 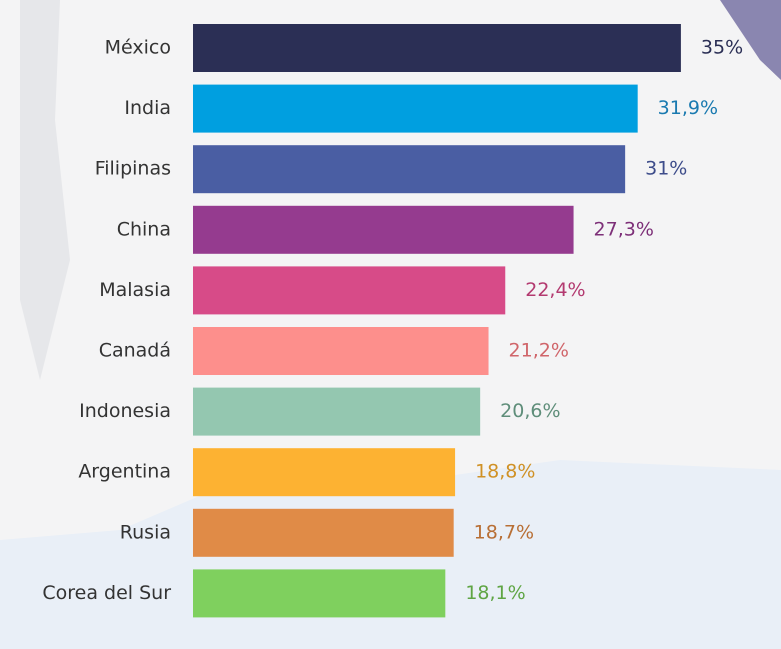 What do you see at coordinates (688, 108) in the screenshot?
I see `value-label: 31,9%` at bounding box center [688, 108].